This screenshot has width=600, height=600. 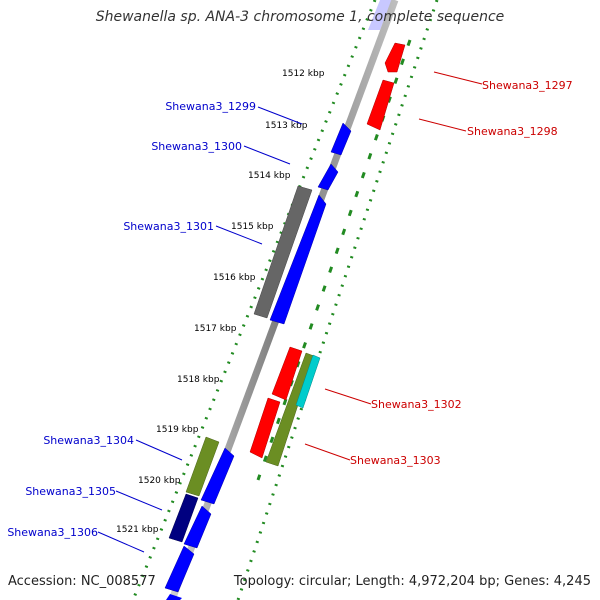 What do you see at coordinates (416, 404) in the screenshot?
I see `gene-label-shewana3-1302: Shewana3_1302` at bounding box center [416, 404].